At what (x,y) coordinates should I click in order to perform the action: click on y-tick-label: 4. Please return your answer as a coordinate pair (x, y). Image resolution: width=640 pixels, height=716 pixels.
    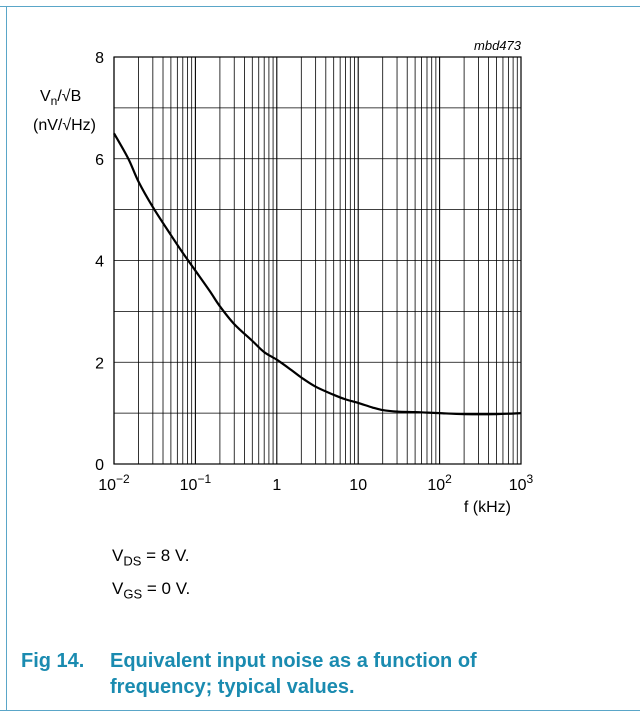
    Looking at the image, I should click on (99, 262).